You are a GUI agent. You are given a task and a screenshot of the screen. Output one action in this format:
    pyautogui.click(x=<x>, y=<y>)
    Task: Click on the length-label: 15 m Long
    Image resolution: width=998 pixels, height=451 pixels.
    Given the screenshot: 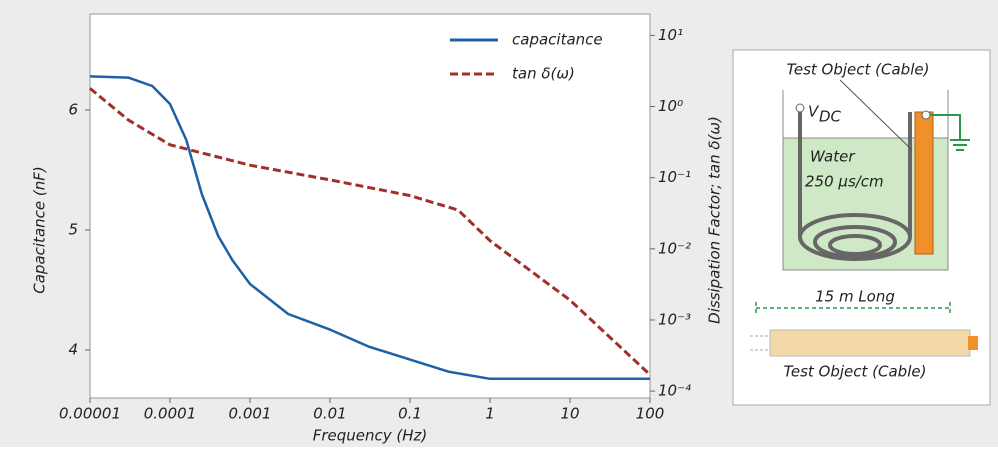 What is the action you would take?
    pyautogui.click(x=855, y=297)
    